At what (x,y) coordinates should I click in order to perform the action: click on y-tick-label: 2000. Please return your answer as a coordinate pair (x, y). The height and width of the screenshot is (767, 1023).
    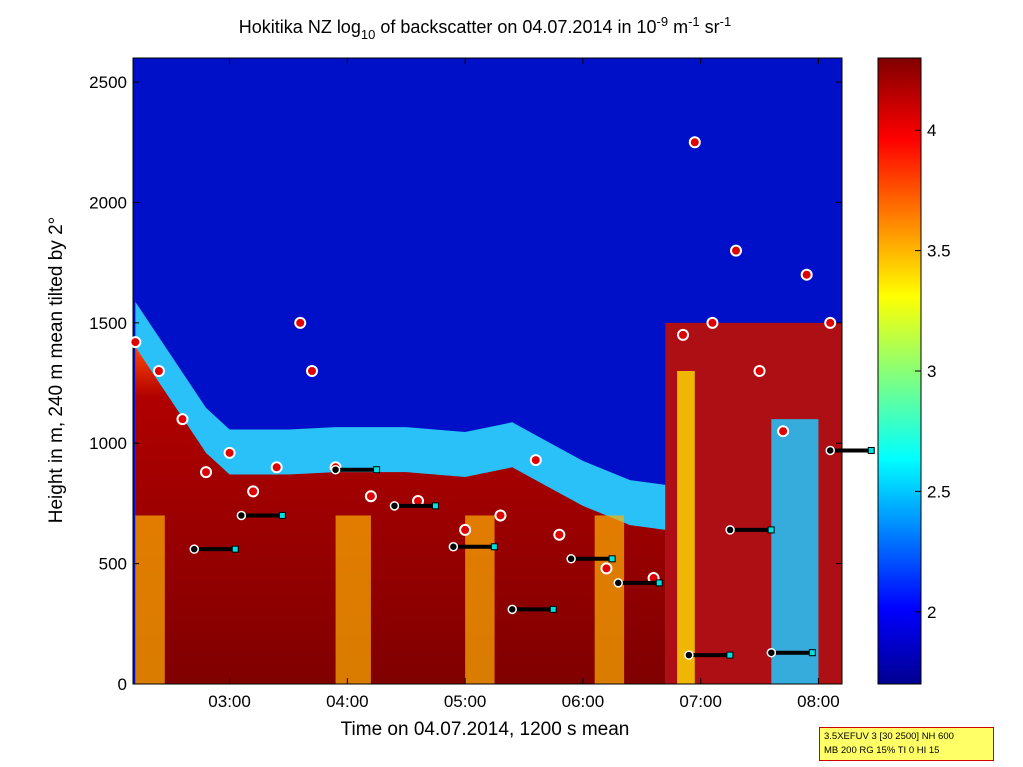
    Looking at the image, I should click on (108, 202).